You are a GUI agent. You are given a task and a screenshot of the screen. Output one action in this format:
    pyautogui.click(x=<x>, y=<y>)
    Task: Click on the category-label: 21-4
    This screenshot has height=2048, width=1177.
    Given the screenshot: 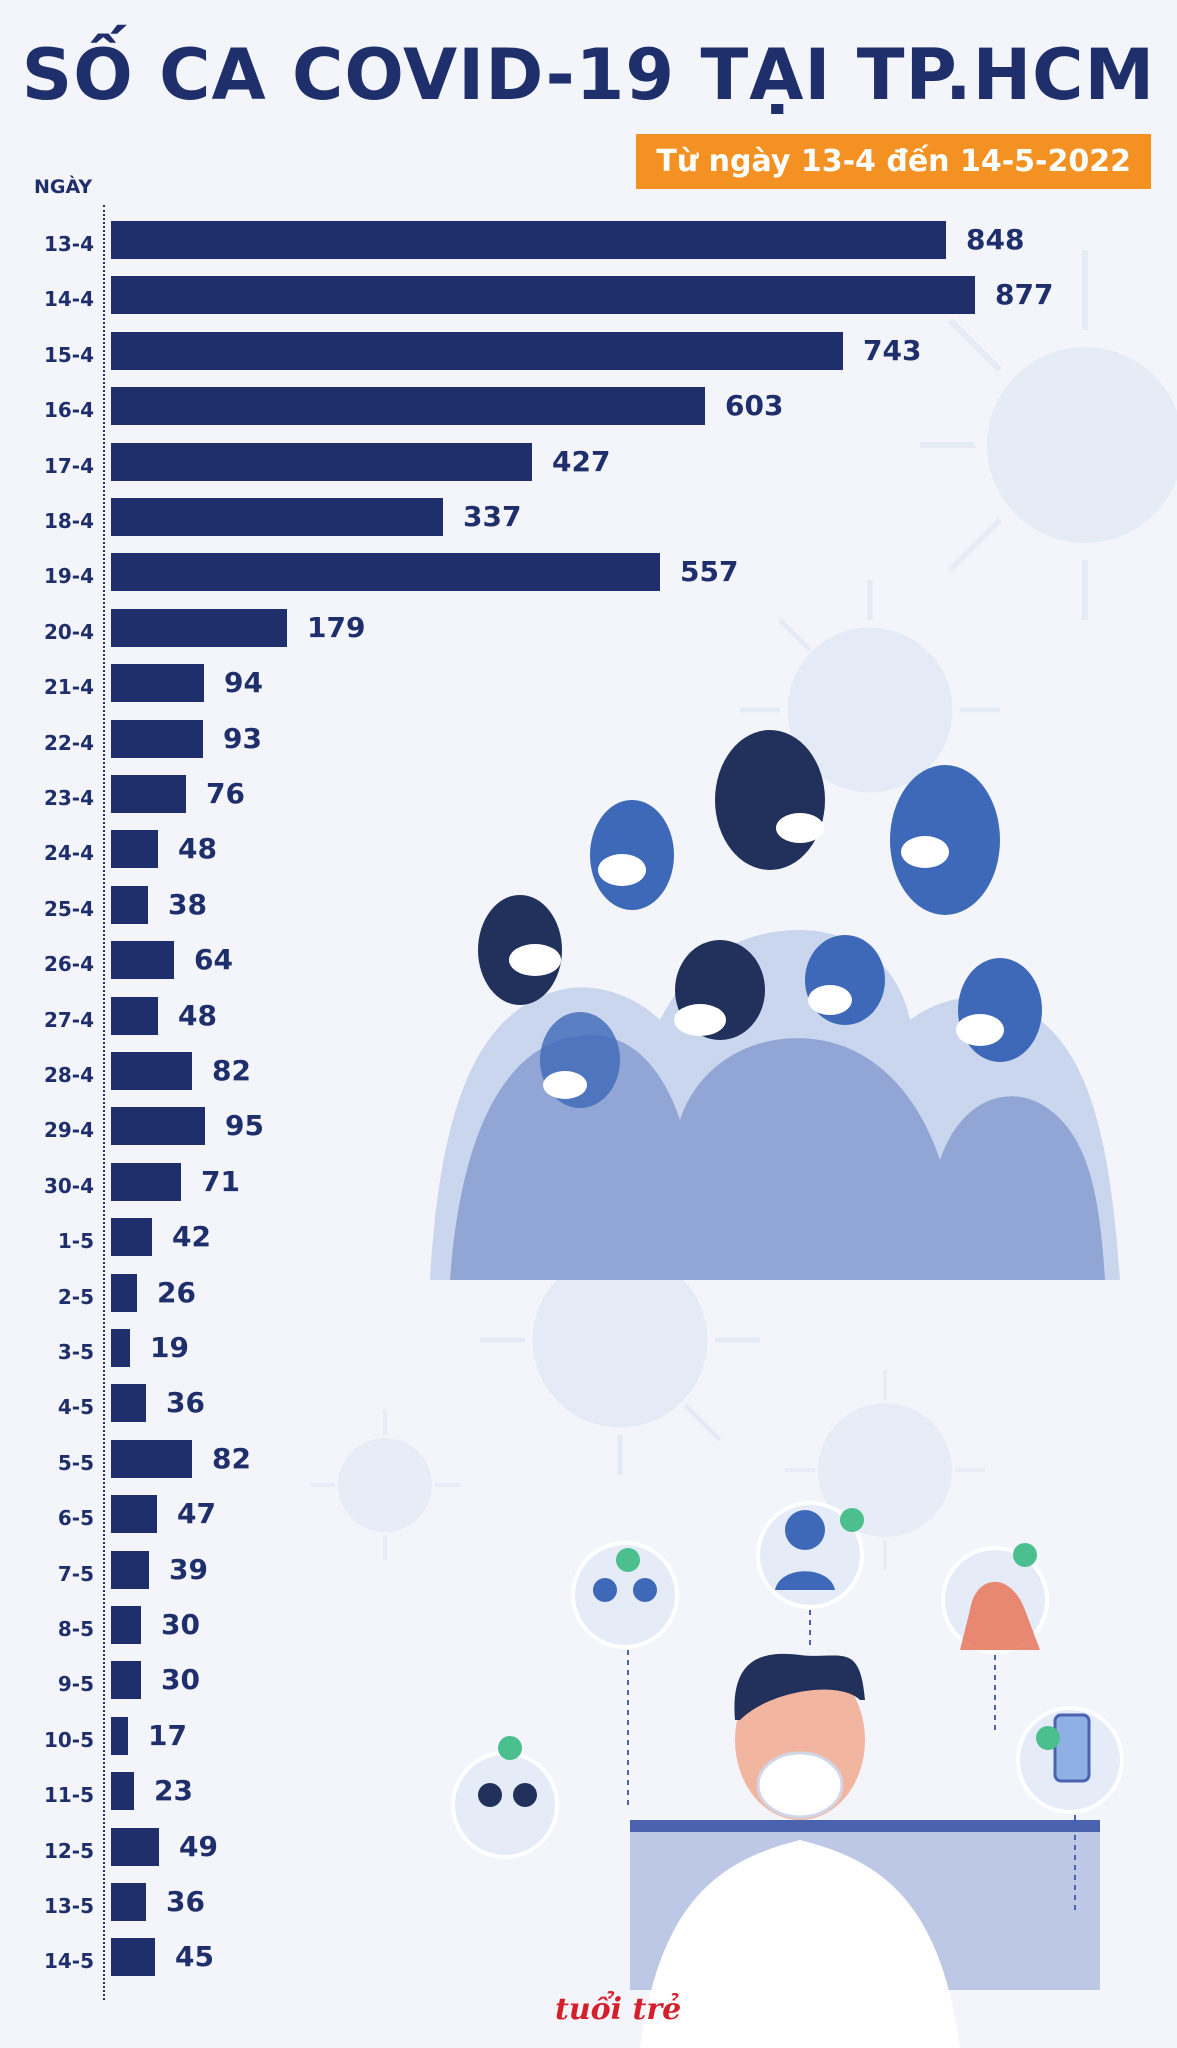 What is the action you would take?
    pyautogui.click(x=68, y=687)
    